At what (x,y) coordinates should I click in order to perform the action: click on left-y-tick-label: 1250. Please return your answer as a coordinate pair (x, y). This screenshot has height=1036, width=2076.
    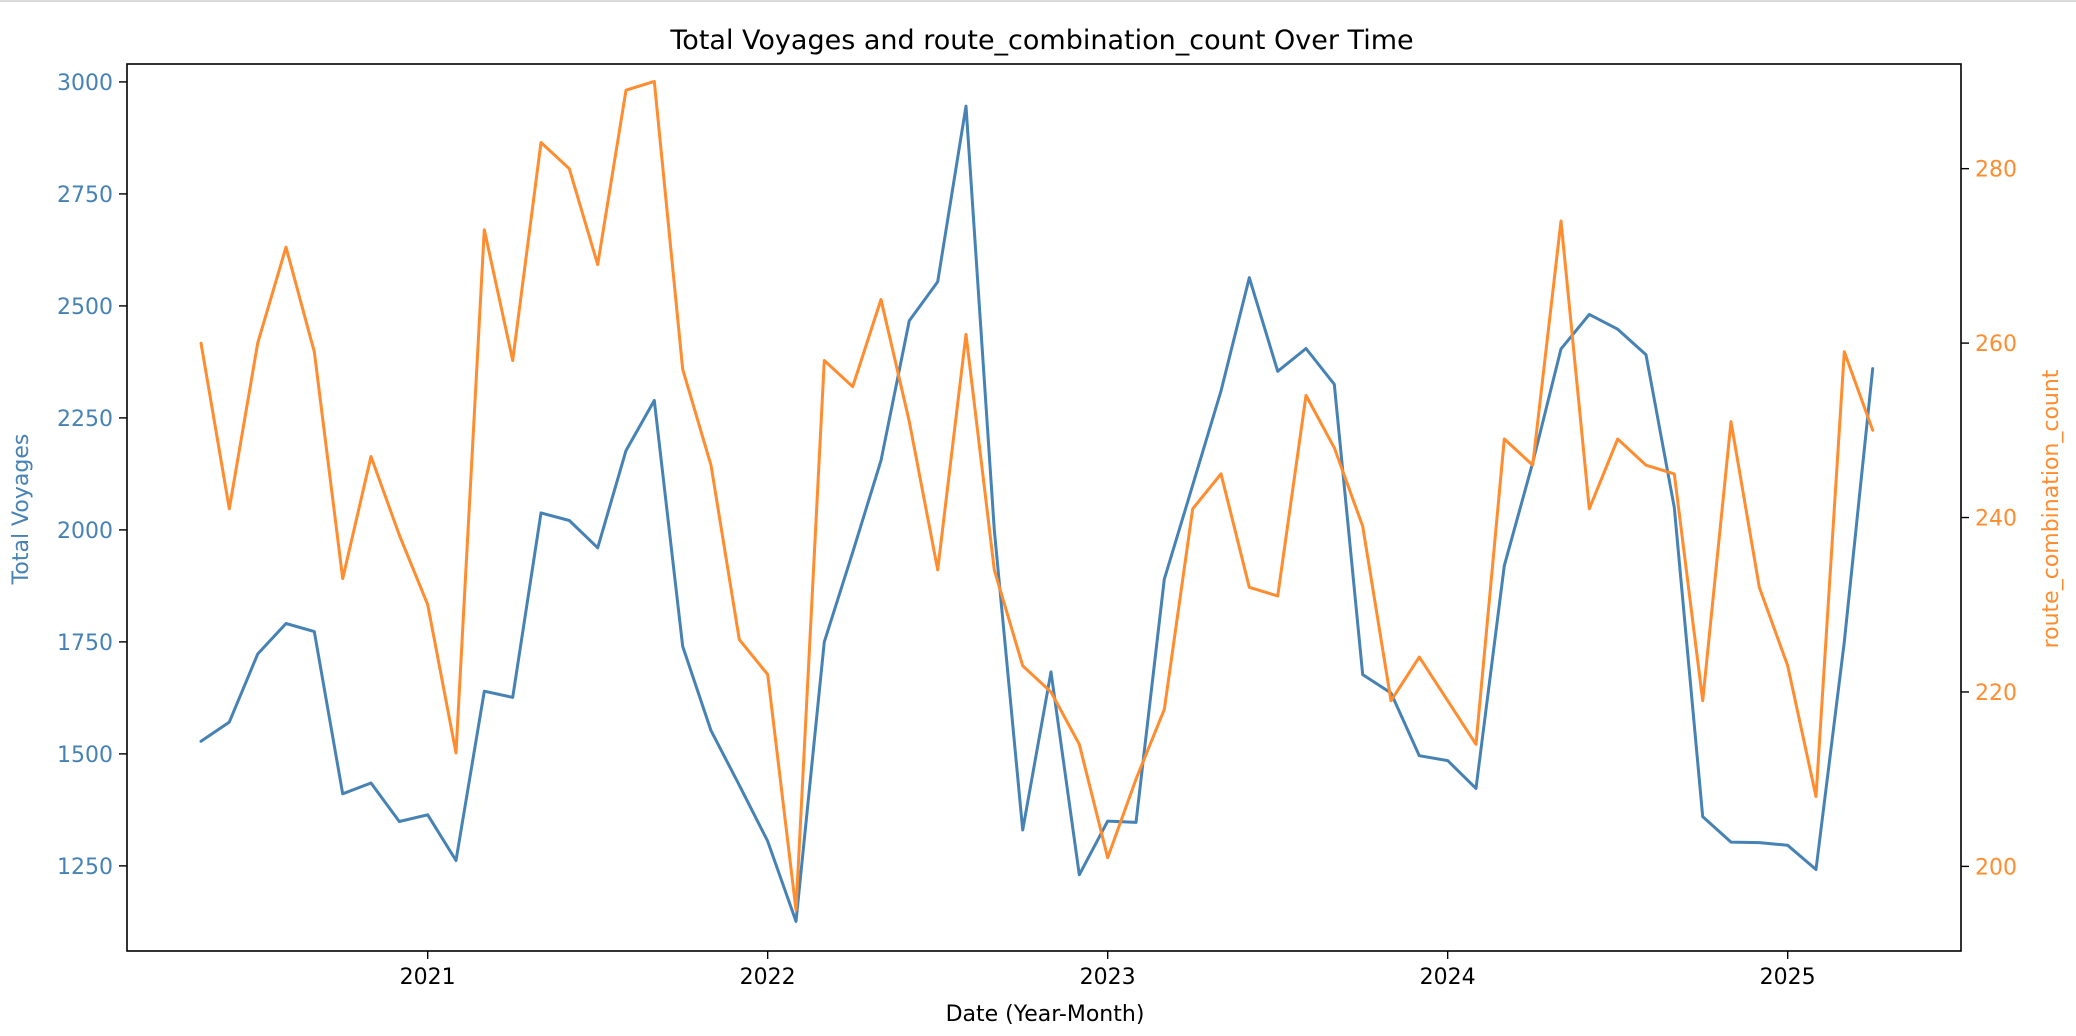
    Looking at the image, I should click on (85, 867).